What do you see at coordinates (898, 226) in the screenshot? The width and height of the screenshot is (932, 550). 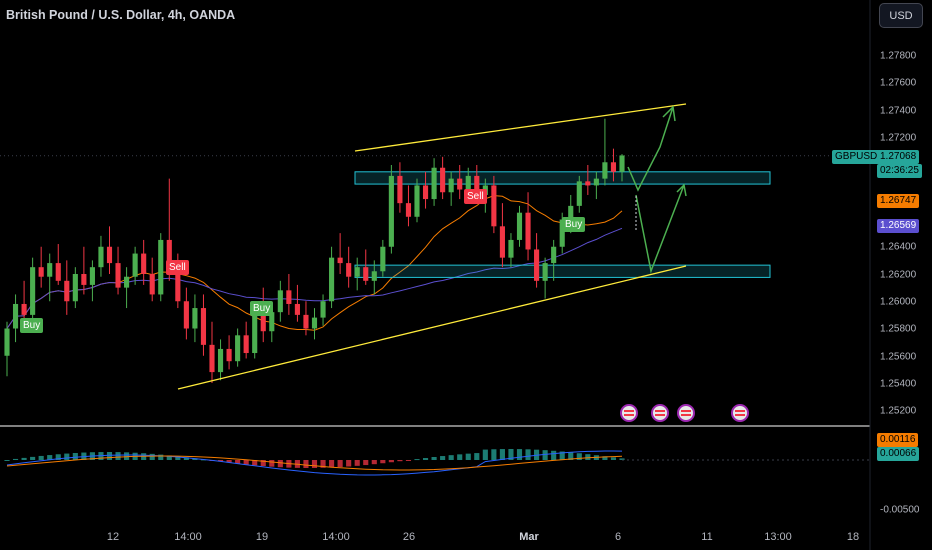 I see `ma-purple-tag: 1.26569` at bounding box center [898, 226].